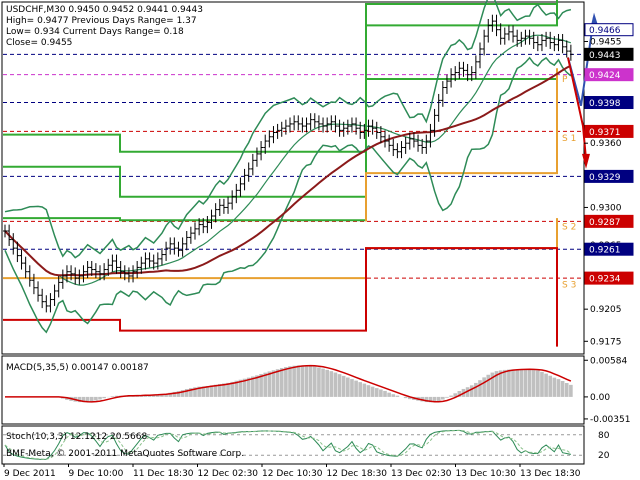  I want to click on time-tick-label: 12 Dec 18:30, so click(357, 474).